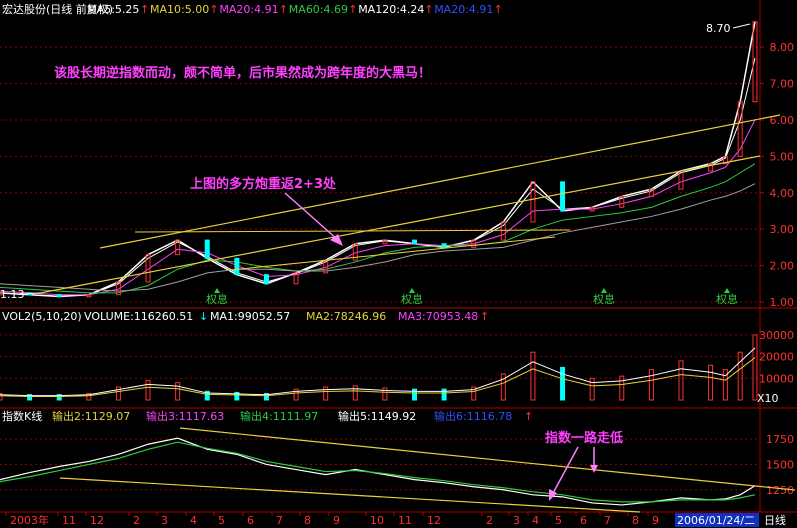 The image size is (797, 528). What do you see at coordinates (718, 28) in the screenshot?
I see `price-high-label: 8.70` at bounding box center [718, 28].